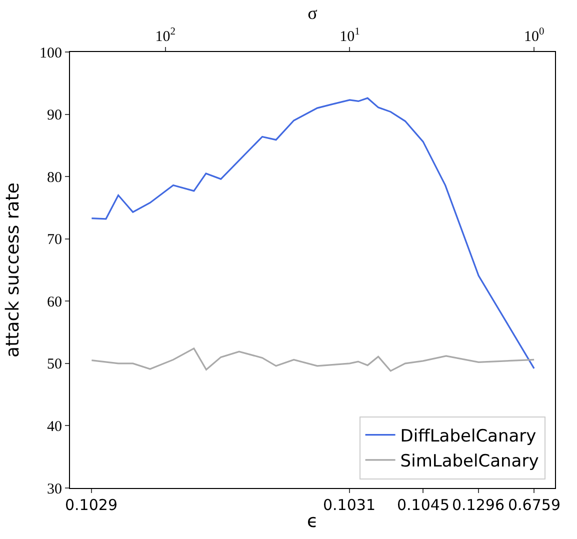 The image size is (577, 539). What do you see at coordinates (478, 505) in the screenshot?
I see `annotation: 0.1296` at bounding box center [478, 505].